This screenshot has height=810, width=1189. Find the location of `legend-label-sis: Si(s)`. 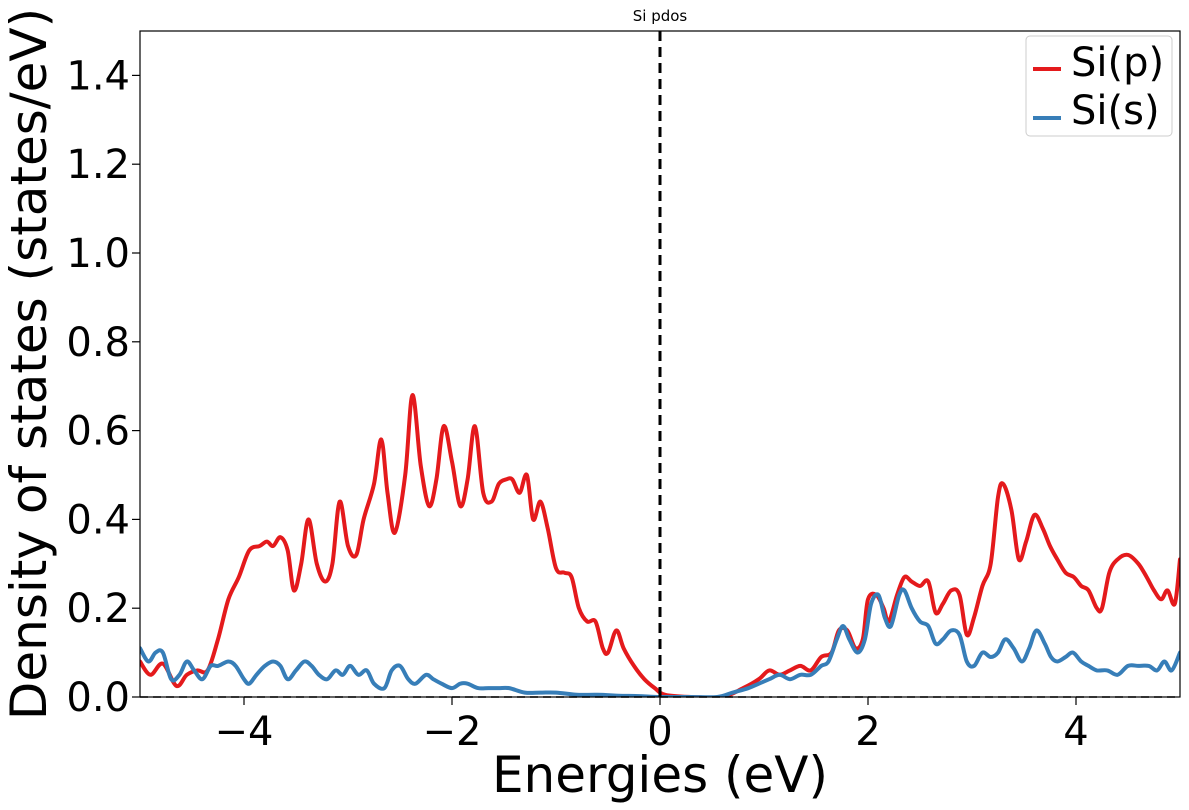

legend-label-sis: Si(s) is located at coordinates (1115, 111).